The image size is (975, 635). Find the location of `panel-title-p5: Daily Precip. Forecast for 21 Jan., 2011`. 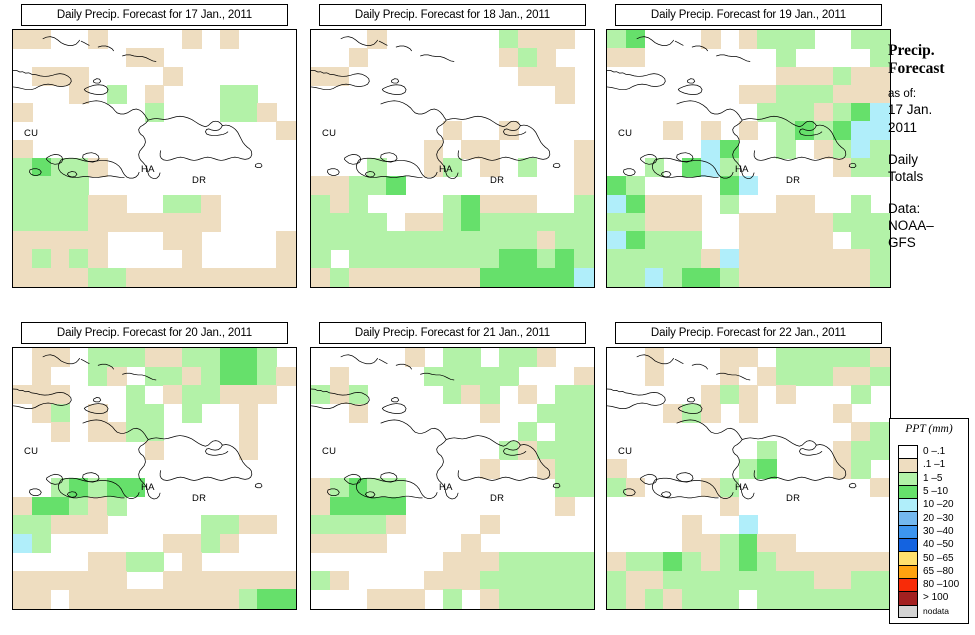

panel-title-p5: Daily Precip. Forecast for 21 Jan., 2011 is located at coordinates (452, 333).